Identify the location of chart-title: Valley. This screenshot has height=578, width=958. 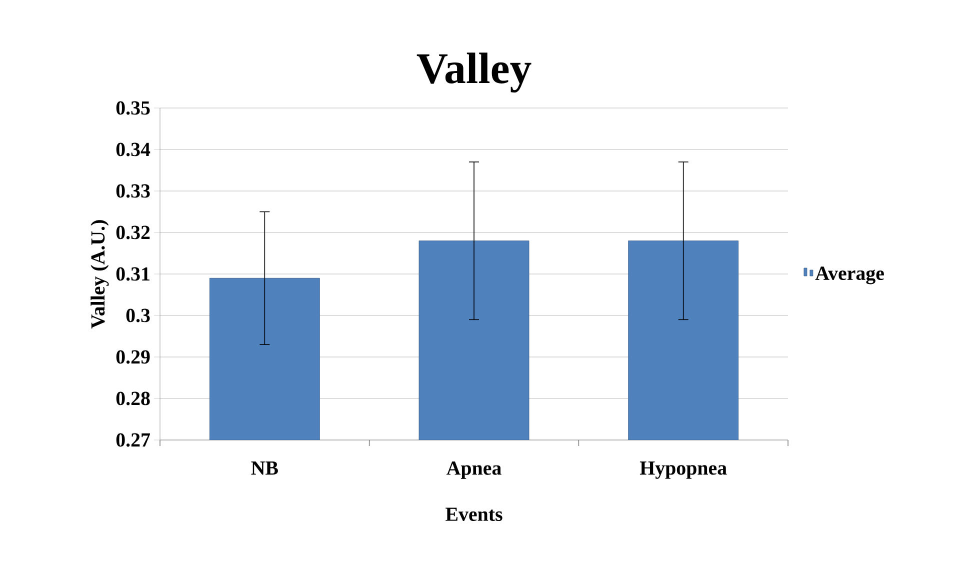
(474, 72).